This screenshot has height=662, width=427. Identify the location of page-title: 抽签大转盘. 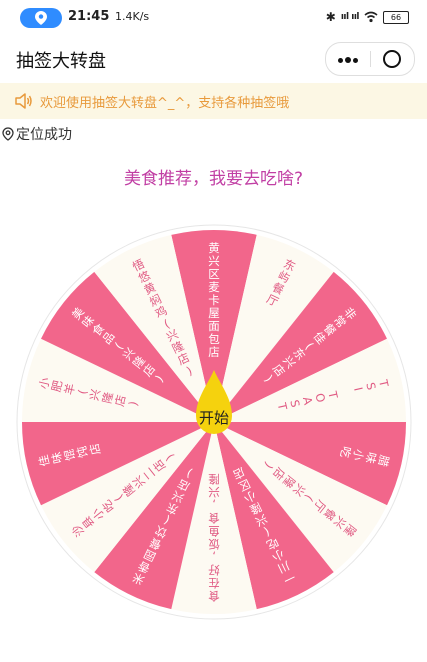
(61, 61).